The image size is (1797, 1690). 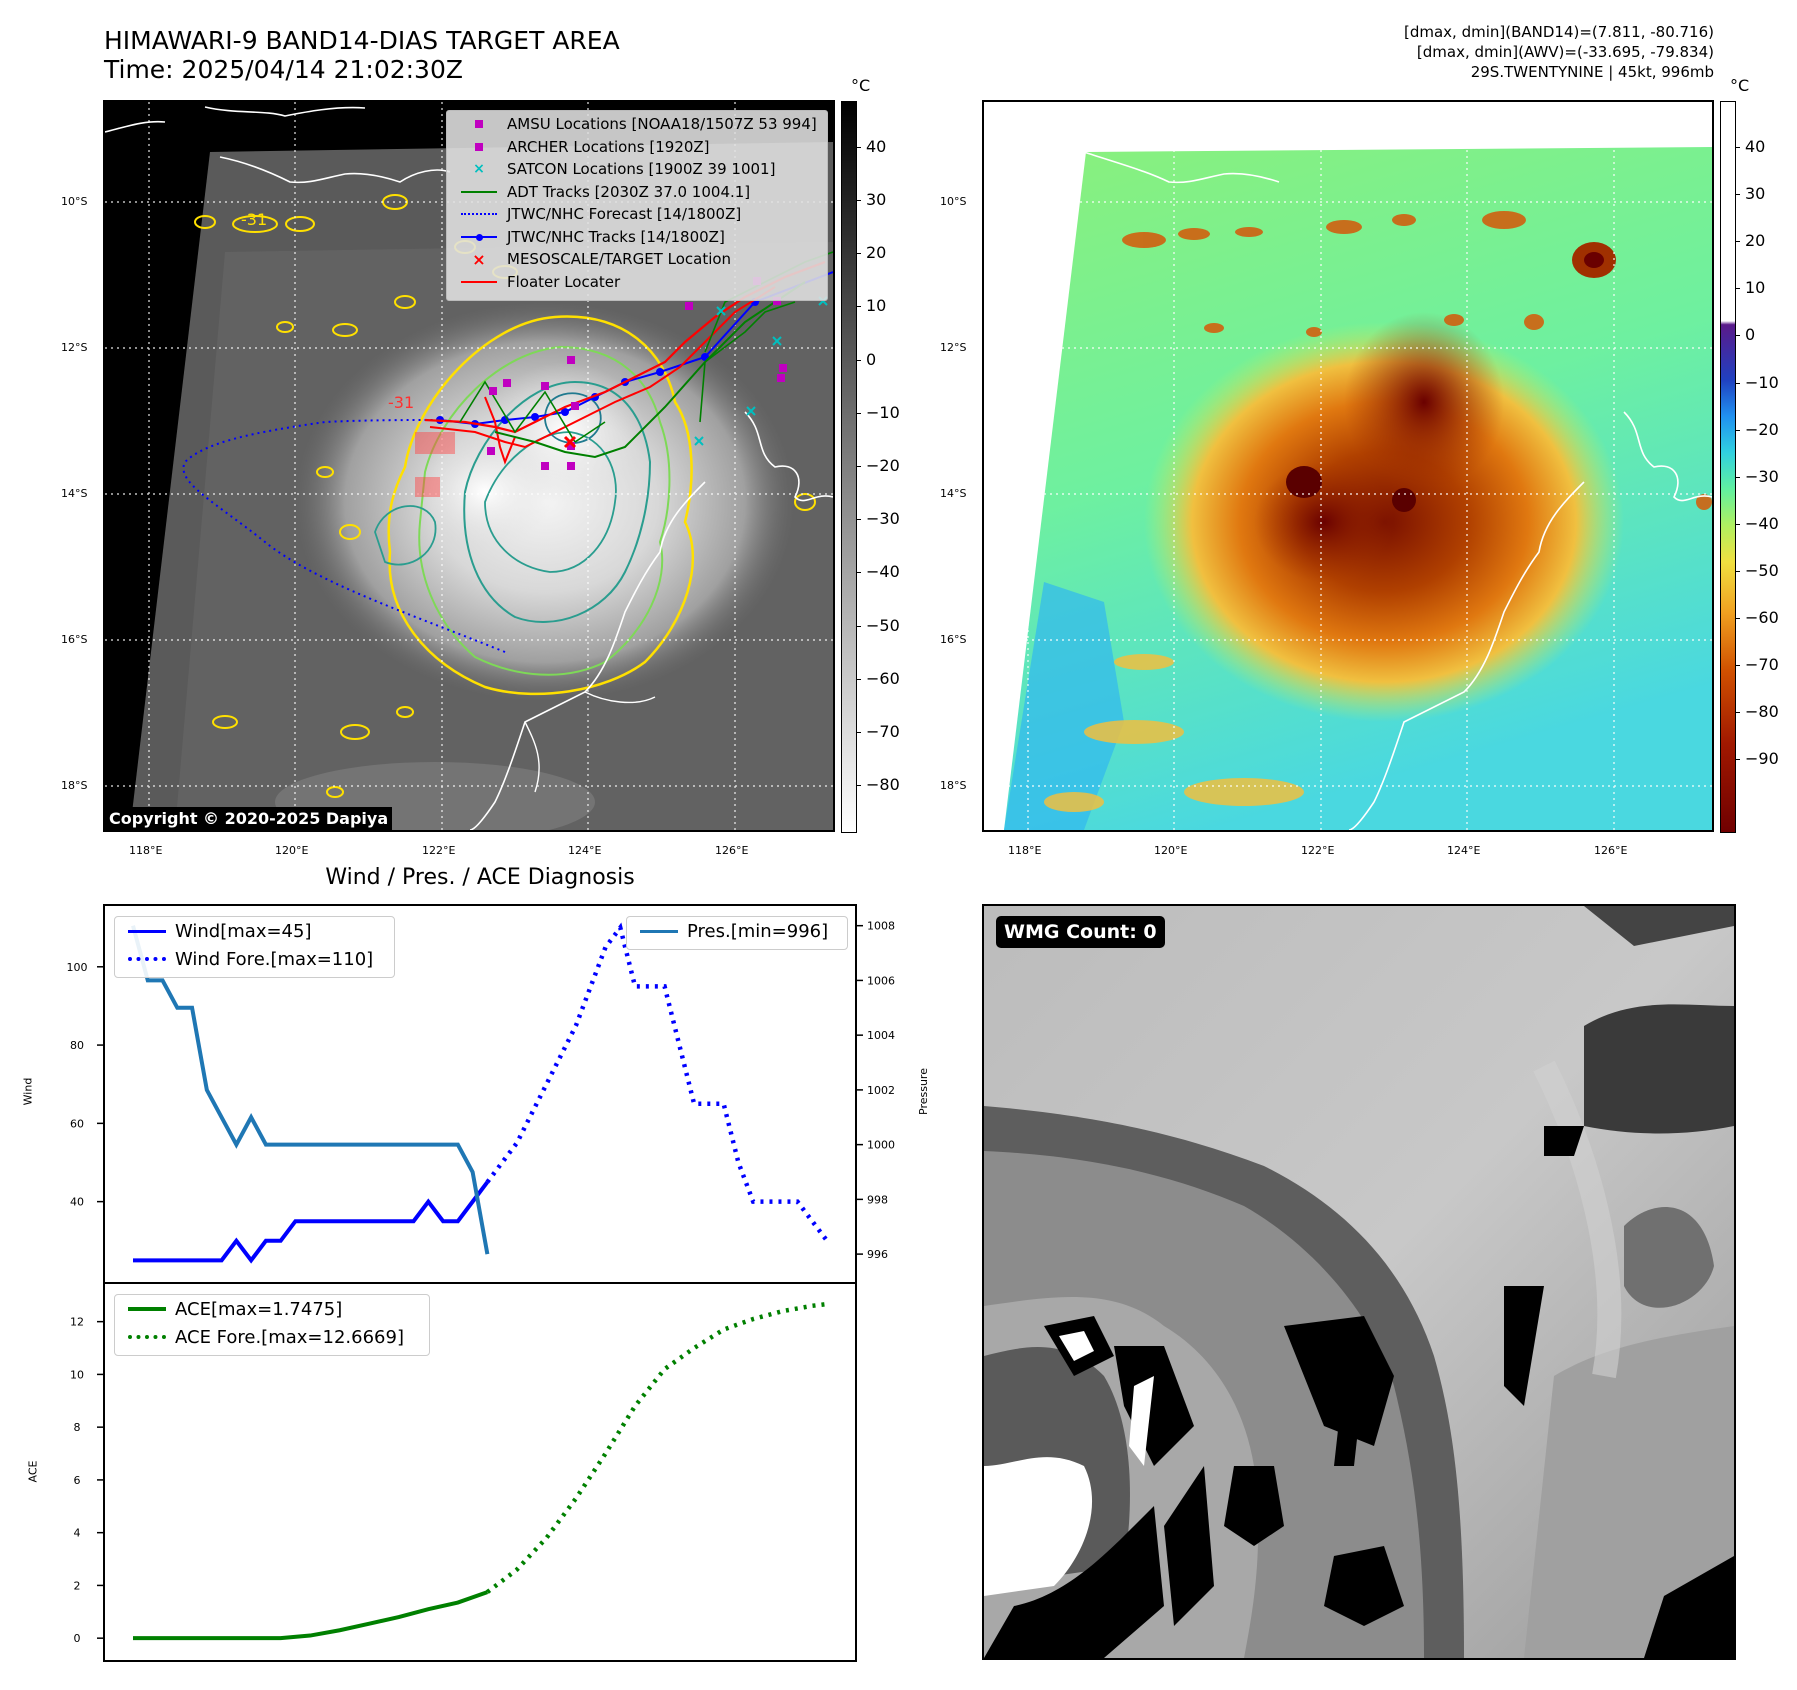 I want to click on awv-lat-tick-label: 18°S, so click(x=953, y=785).